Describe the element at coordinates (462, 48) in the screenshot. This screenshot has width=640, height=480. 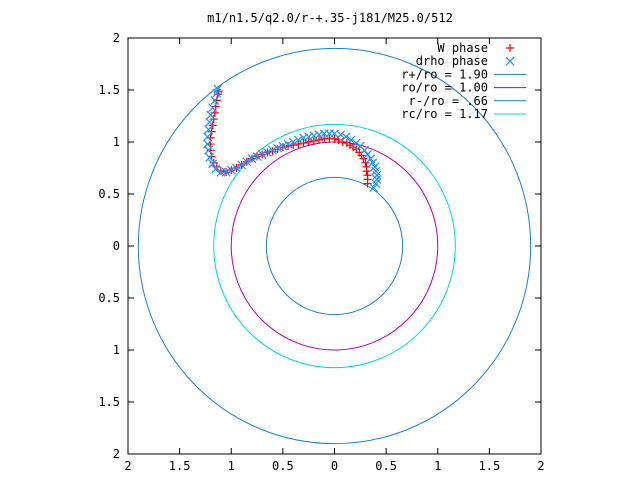
I see `legend-label: W phase` at that location.